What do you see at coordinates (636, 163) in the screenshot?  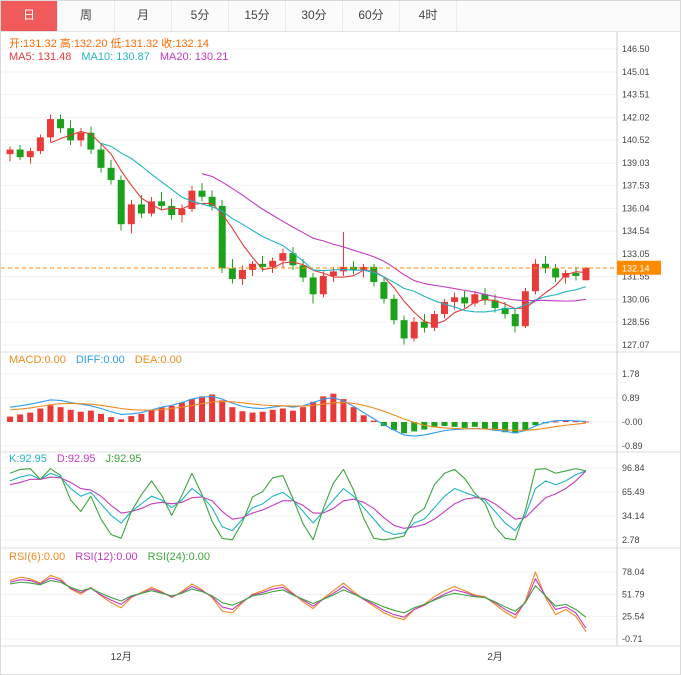 I see `svg-text: 139.03` at bounding box center [636, 163].